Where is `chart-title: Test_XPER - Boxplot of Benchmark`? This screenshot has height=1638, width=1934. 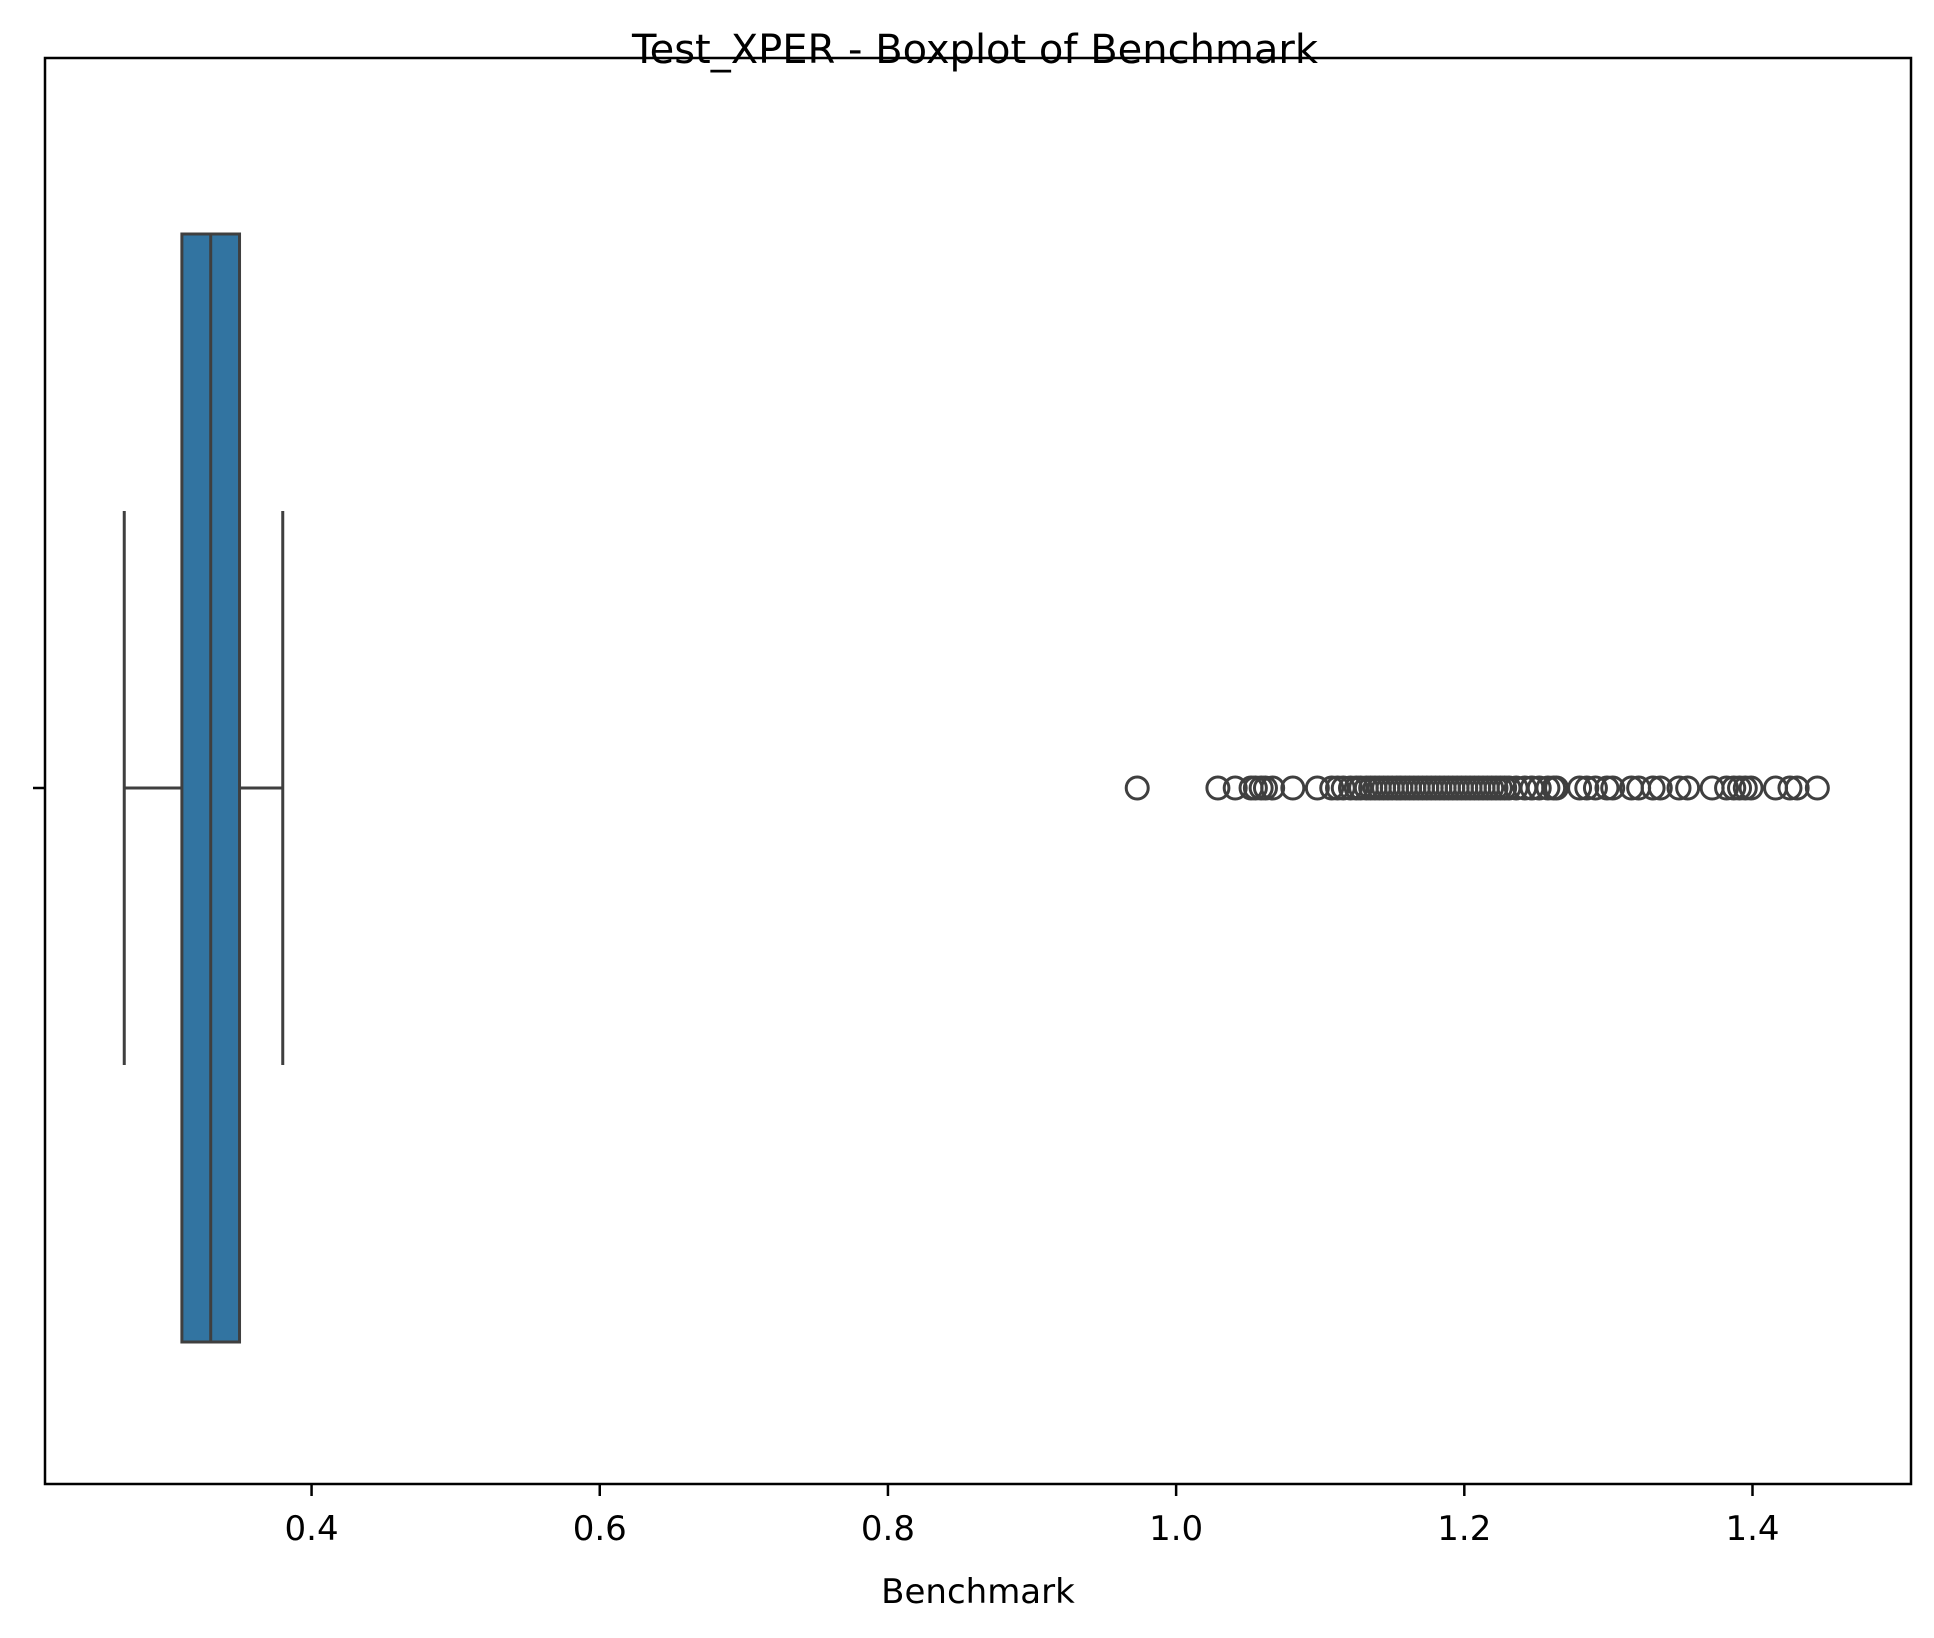
chart-title: Test_XPER - Boxplot of Benchmark is located at coordinates (975, 50).